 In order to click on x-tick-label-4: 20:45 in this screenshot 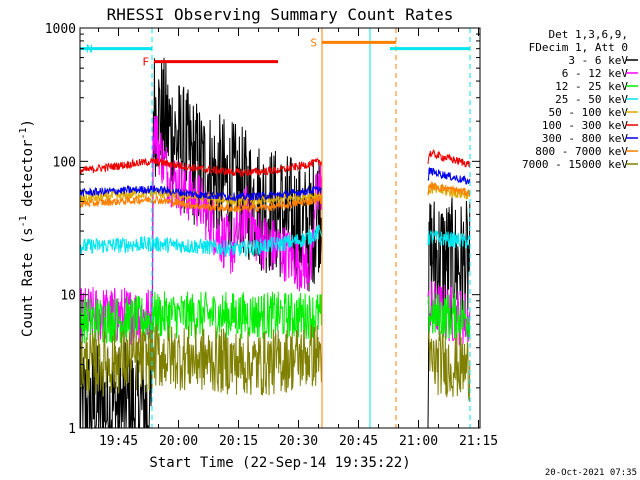, I will do `click(358, 441)`.